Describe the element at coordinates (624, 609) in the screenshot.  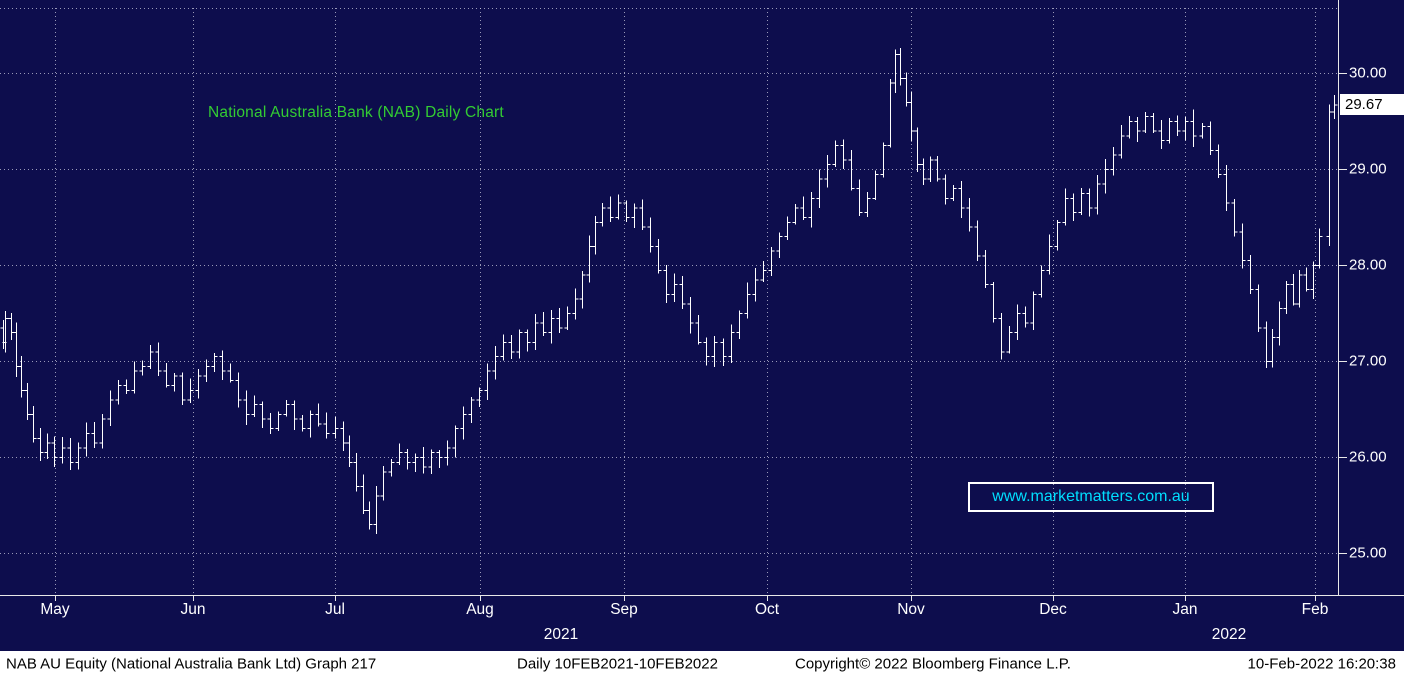
I see `x-axis-month-label: Sep` at that location.